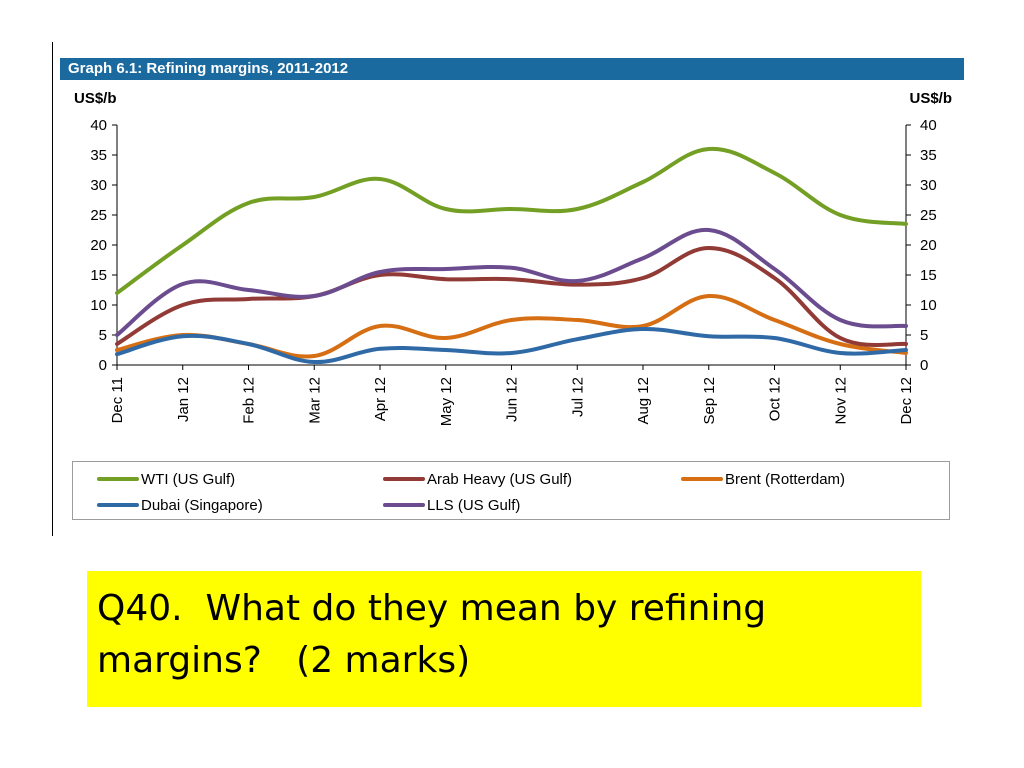 The width and height of the screenshot is (1024, 768). Describe the element at coordinates (314, 400) in the screenshot. I see `x-tick-label: Mar 12` at that location.